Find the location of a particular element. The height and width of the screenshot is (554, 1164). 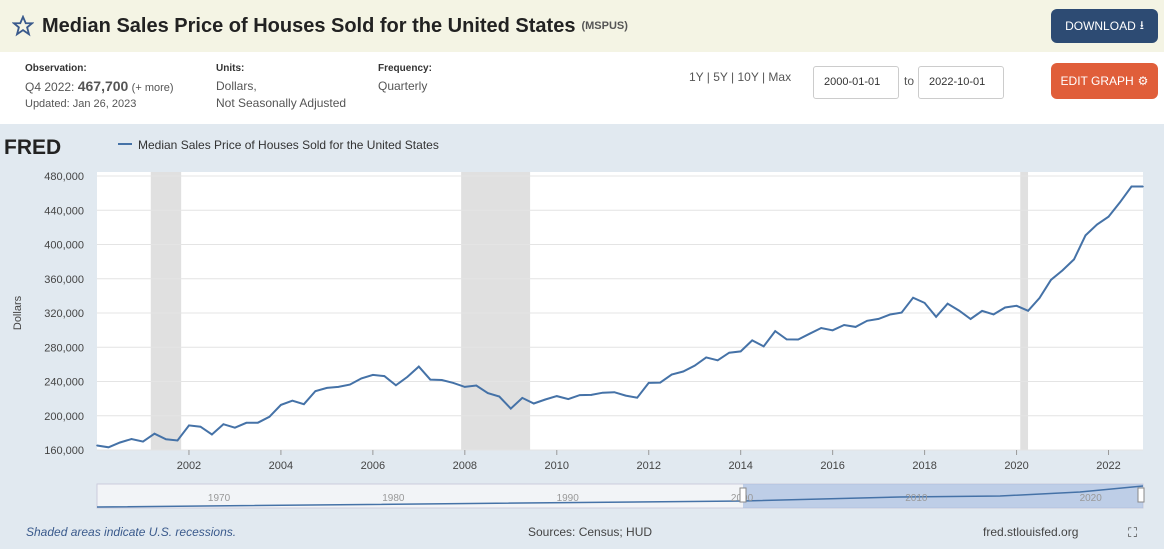

navigator-tick-label: 2020 is located at coordinates (1091, 498).